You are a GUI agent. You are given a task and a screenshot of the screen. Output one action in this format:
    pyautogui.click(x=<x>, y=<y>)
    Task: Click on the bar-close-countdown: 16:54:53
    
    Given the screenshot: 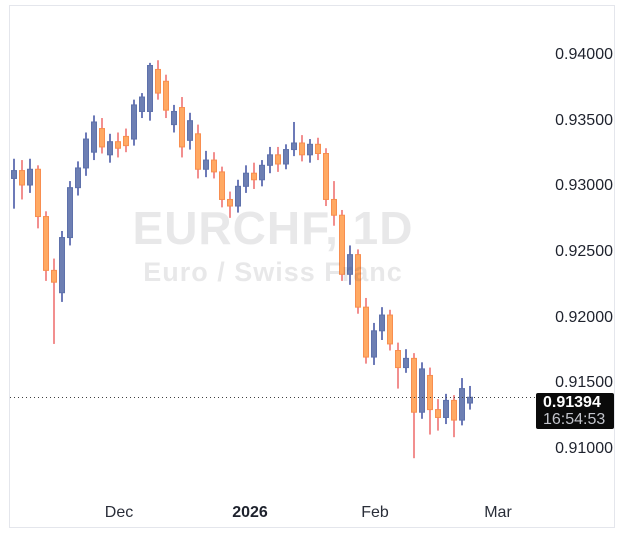 What is the action you would take?
    pyautogui.click(x=574, y=419)
    